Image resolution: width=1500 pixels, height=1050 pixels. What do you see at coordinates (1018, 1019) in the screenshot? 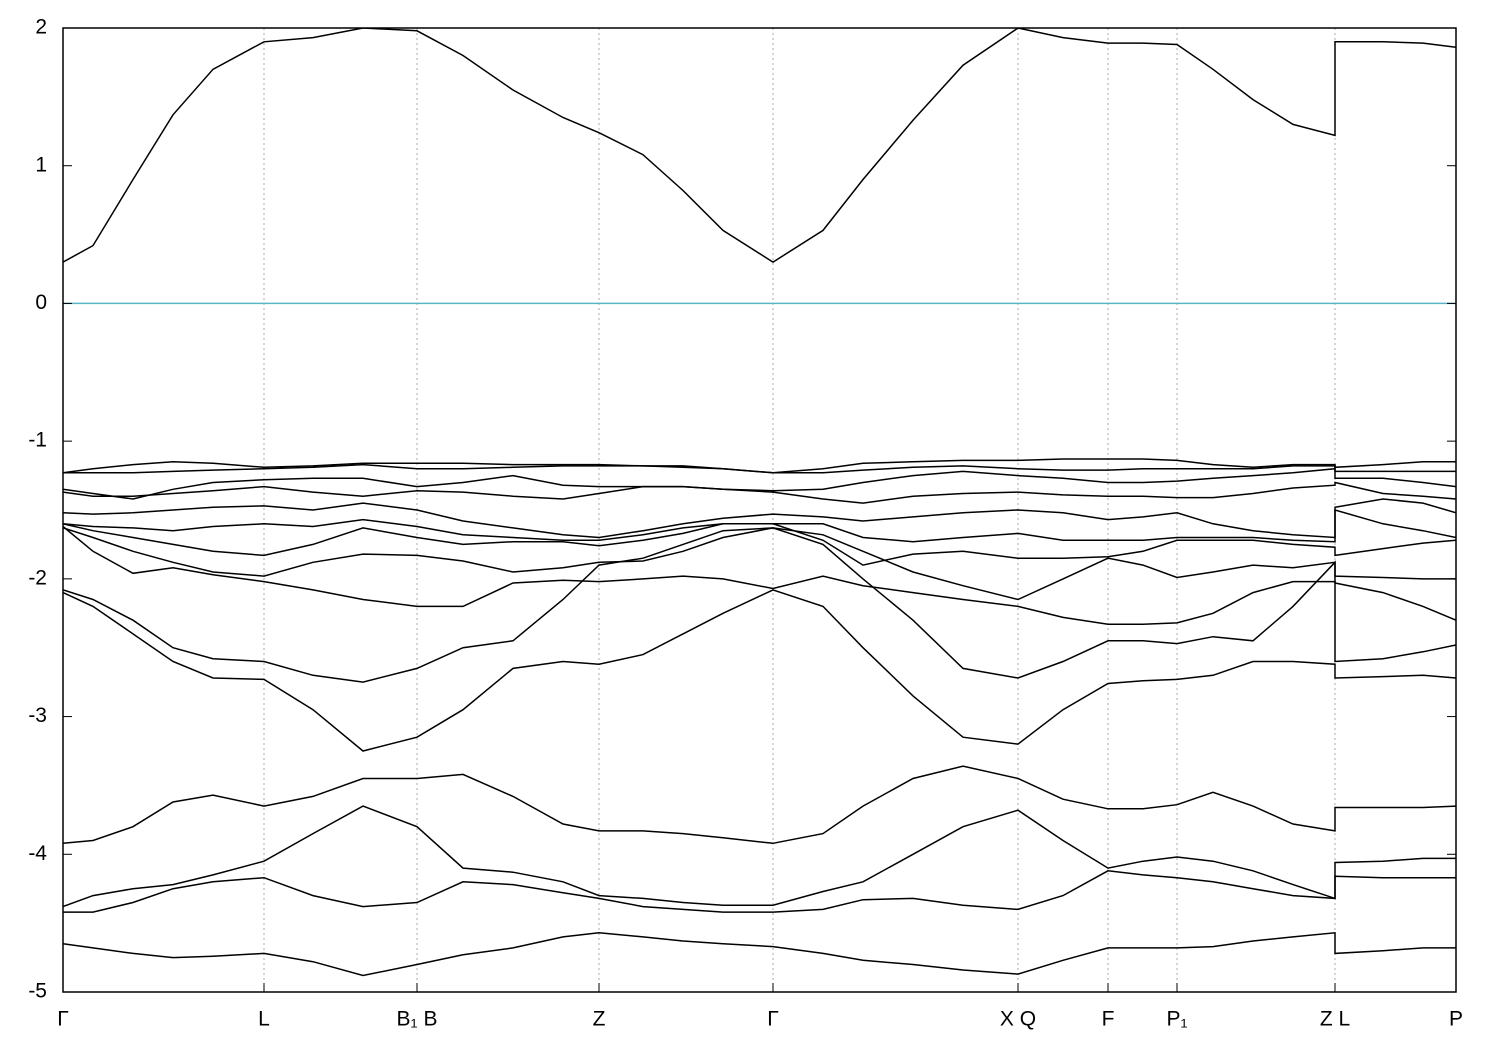
I see `x-tick-label: X Q` at bounding box center [1018, 1019].